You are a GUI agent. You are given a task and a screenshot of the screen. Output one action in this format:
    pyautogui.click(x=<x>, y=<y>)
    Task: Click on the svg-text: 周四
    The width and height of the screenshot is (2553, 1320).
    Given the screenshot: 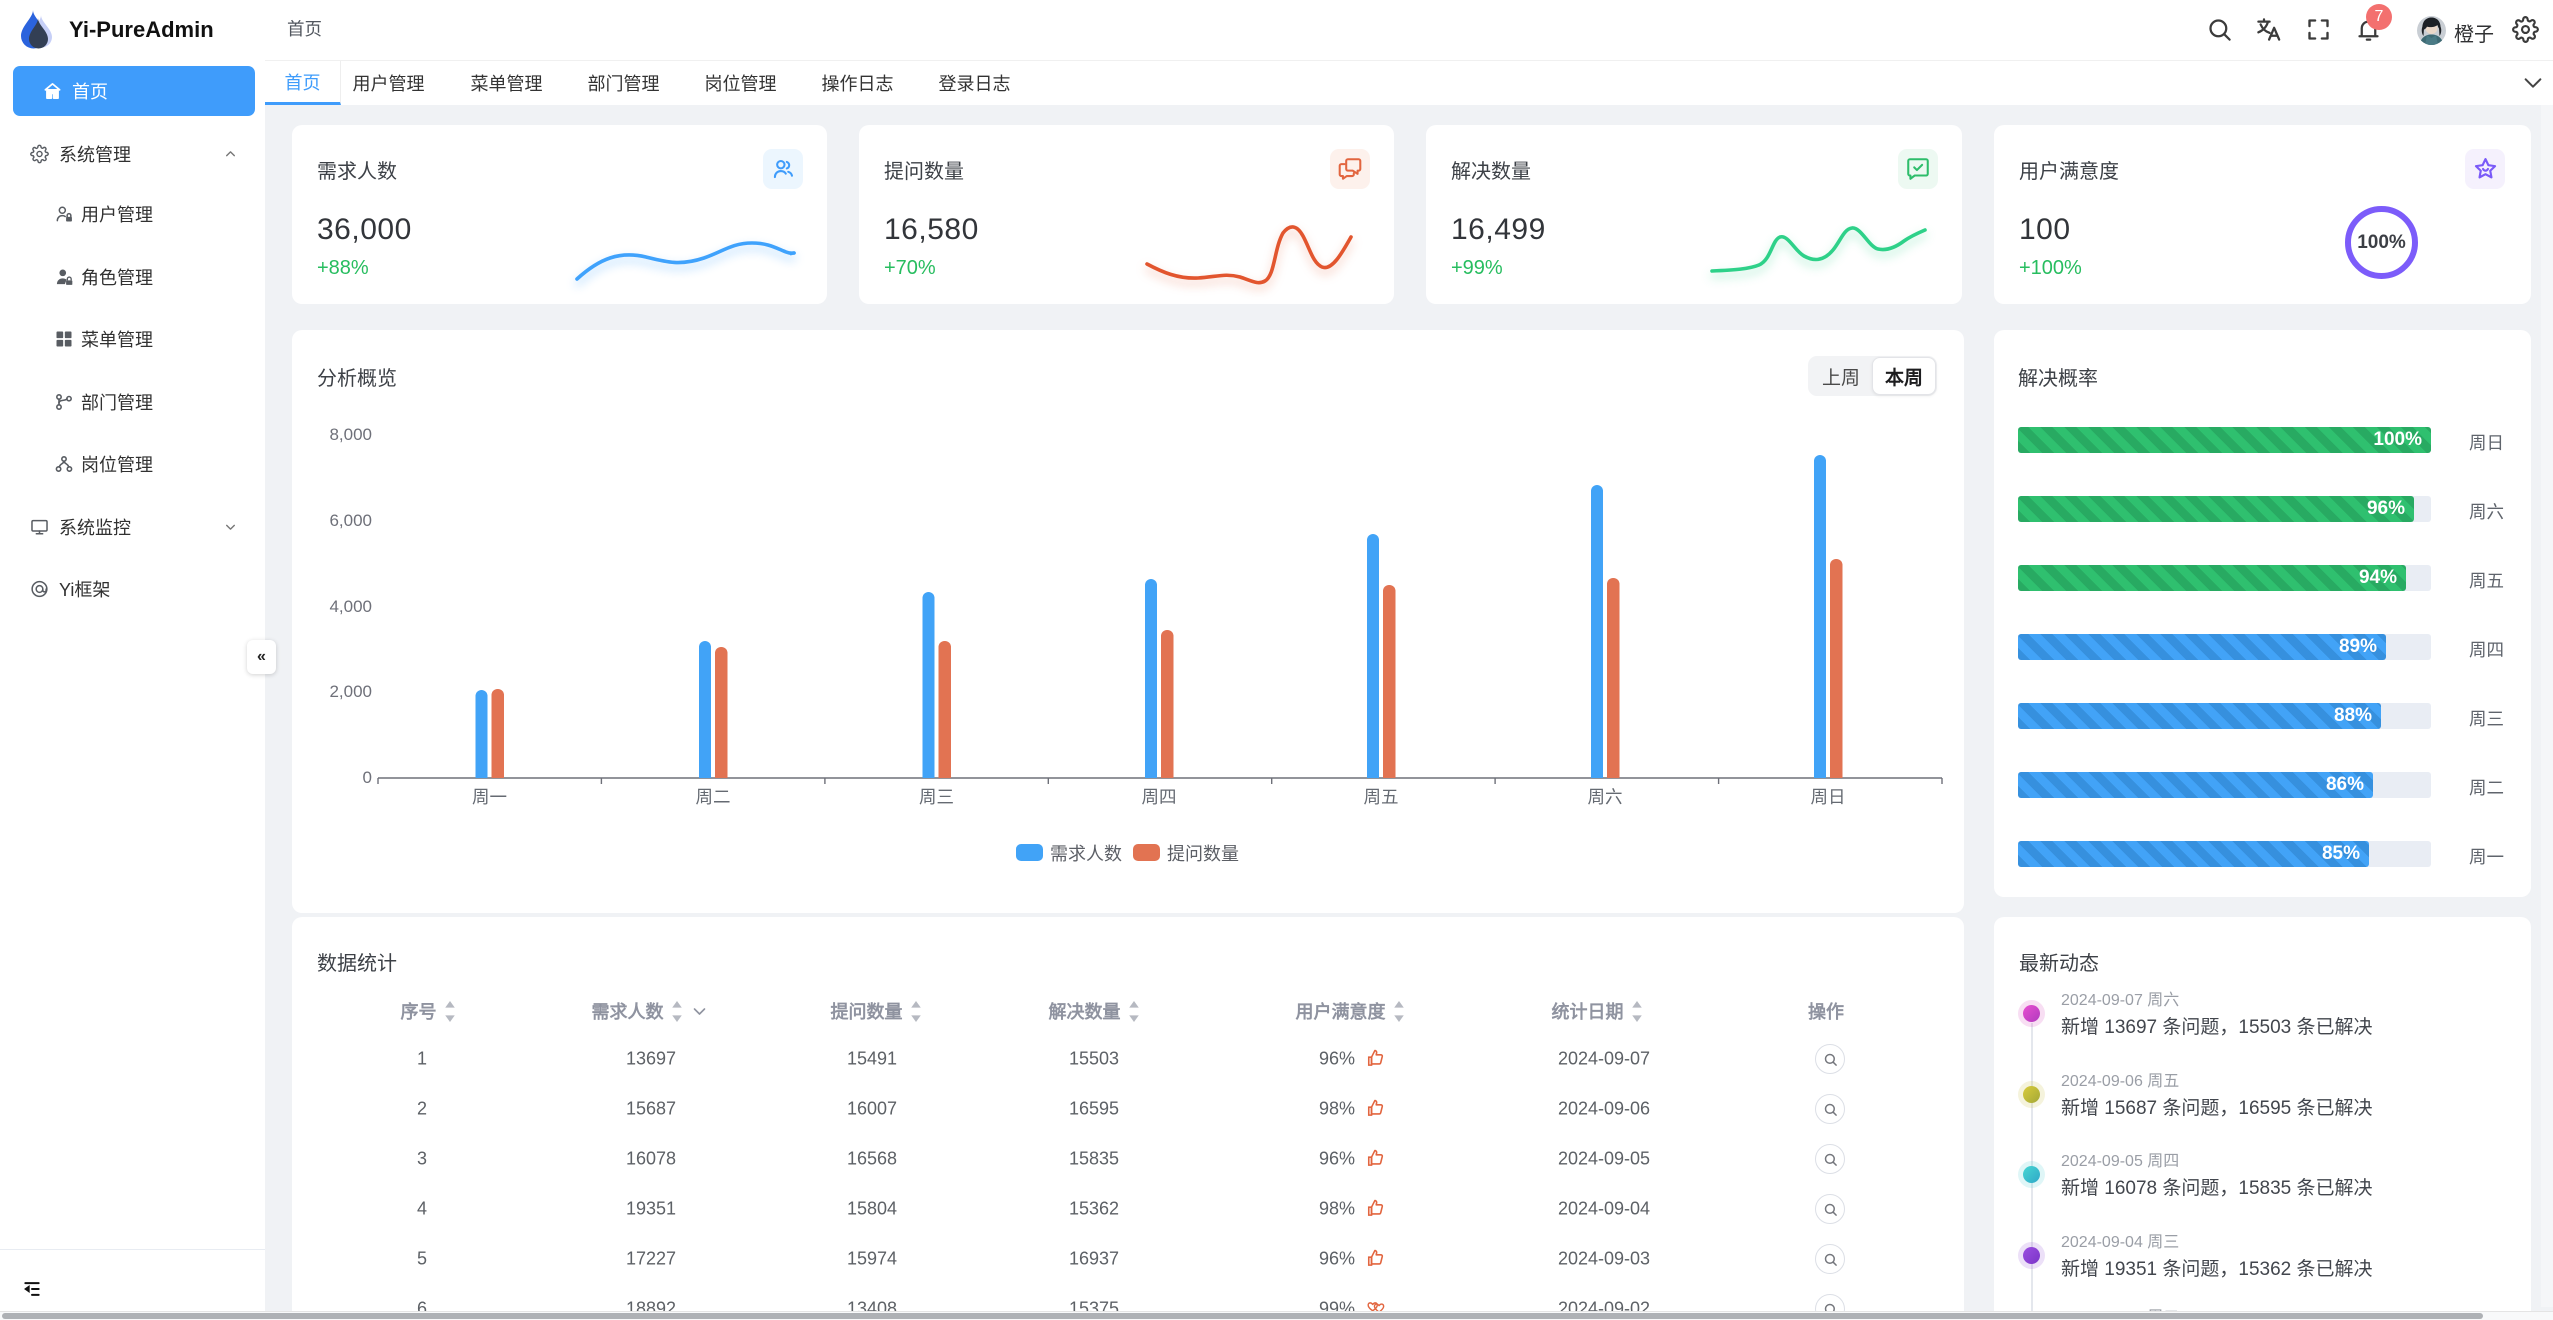 What is the action you would take?
    pyautogui.click(x=1159, y=797)
    